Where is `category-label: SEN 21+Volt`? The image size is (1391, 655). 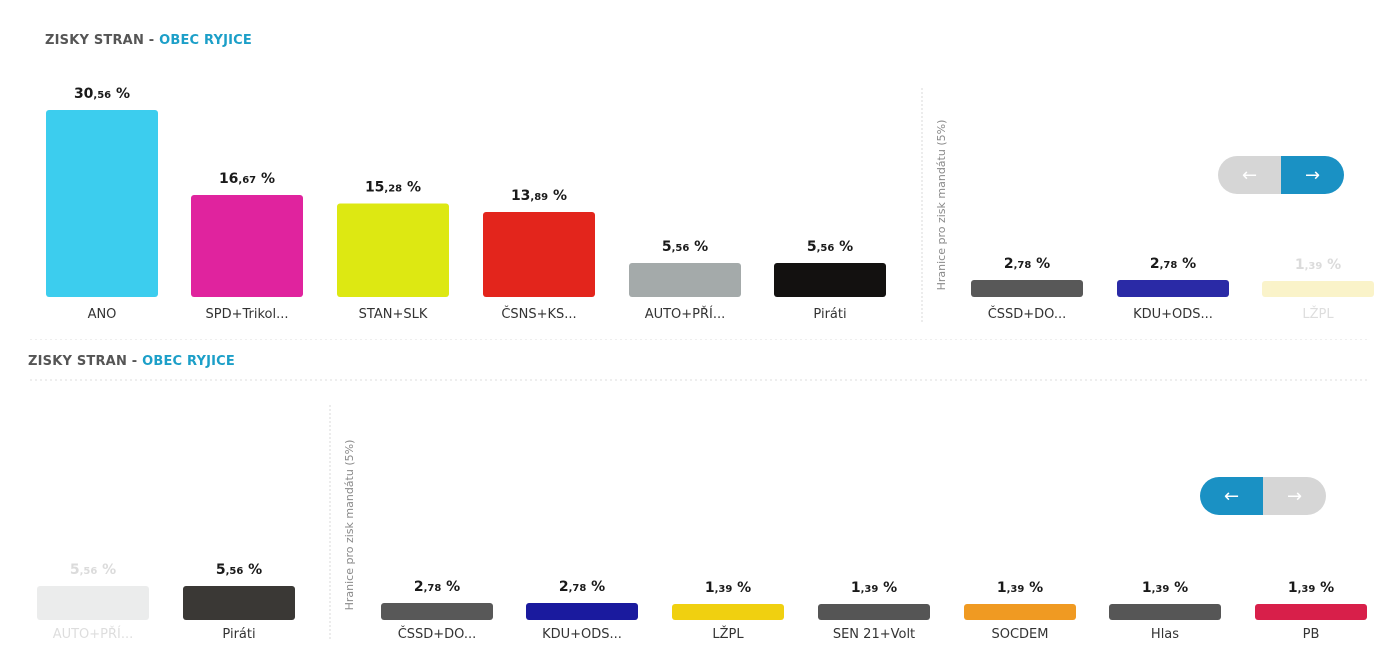
category-label: SEN 21+Volt is located at coordinates (874, 634).